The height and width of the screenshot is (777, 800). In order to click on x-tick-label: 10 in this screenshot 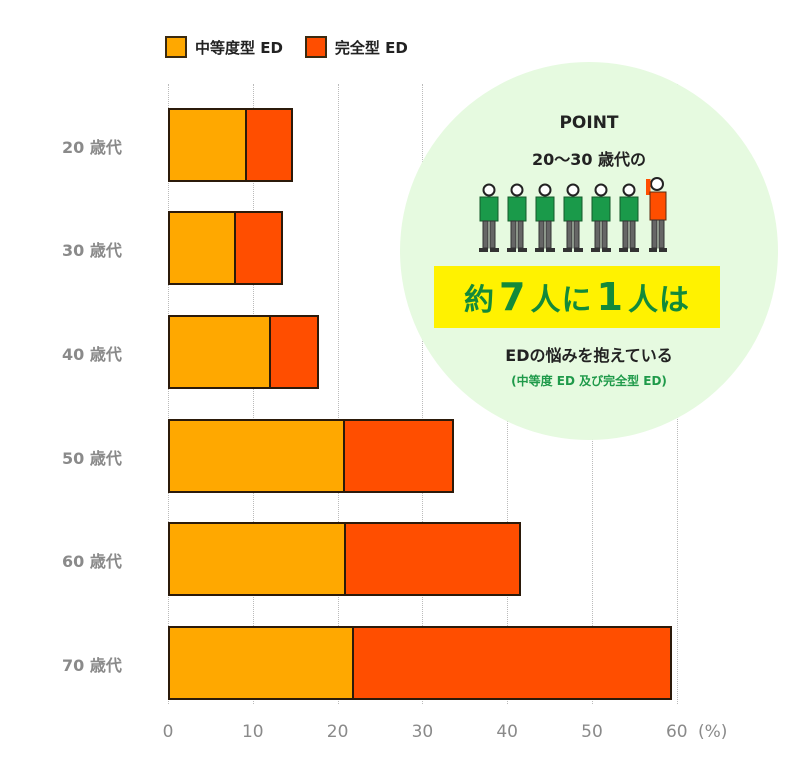, I will do `click(252, 732)`.